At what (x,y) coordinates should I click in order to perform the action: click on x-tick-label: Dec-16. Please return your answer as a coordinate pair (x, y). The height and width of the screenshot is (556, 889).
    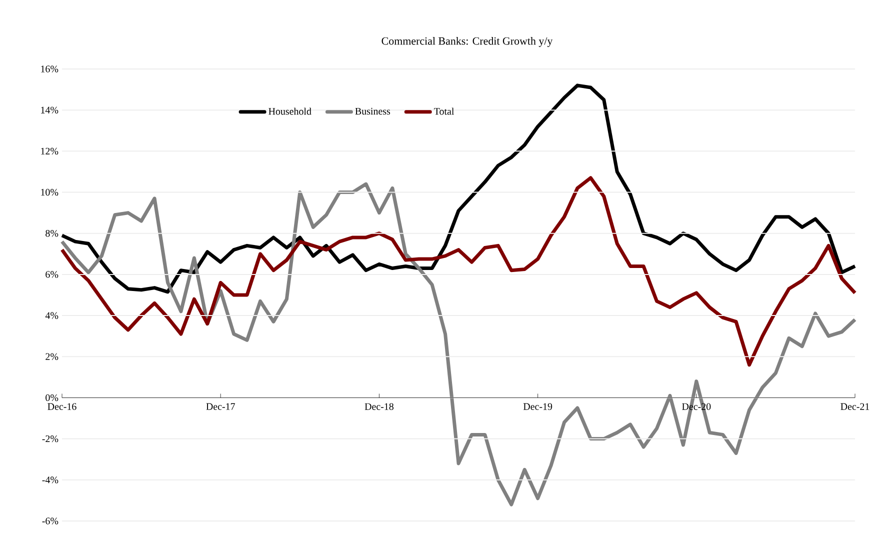
    Looking at the image, I should click on (62, 406).